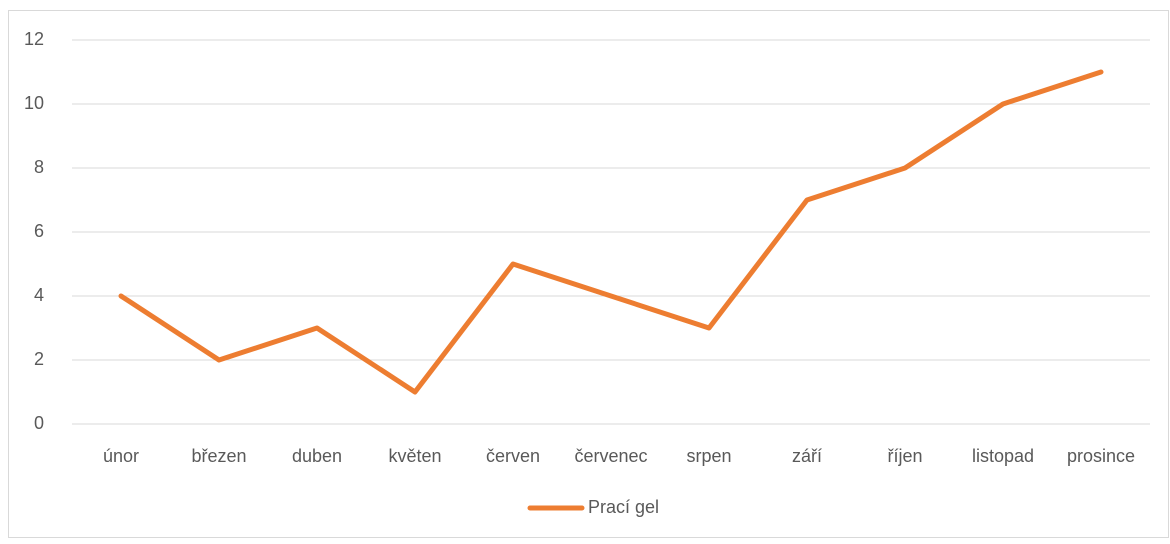 This screenshot has height=544, width=1170. What do you see at coordinates (34, 39) in the screenshot?
I see `y-tick-label: 12` at bounding box center [34, 39].